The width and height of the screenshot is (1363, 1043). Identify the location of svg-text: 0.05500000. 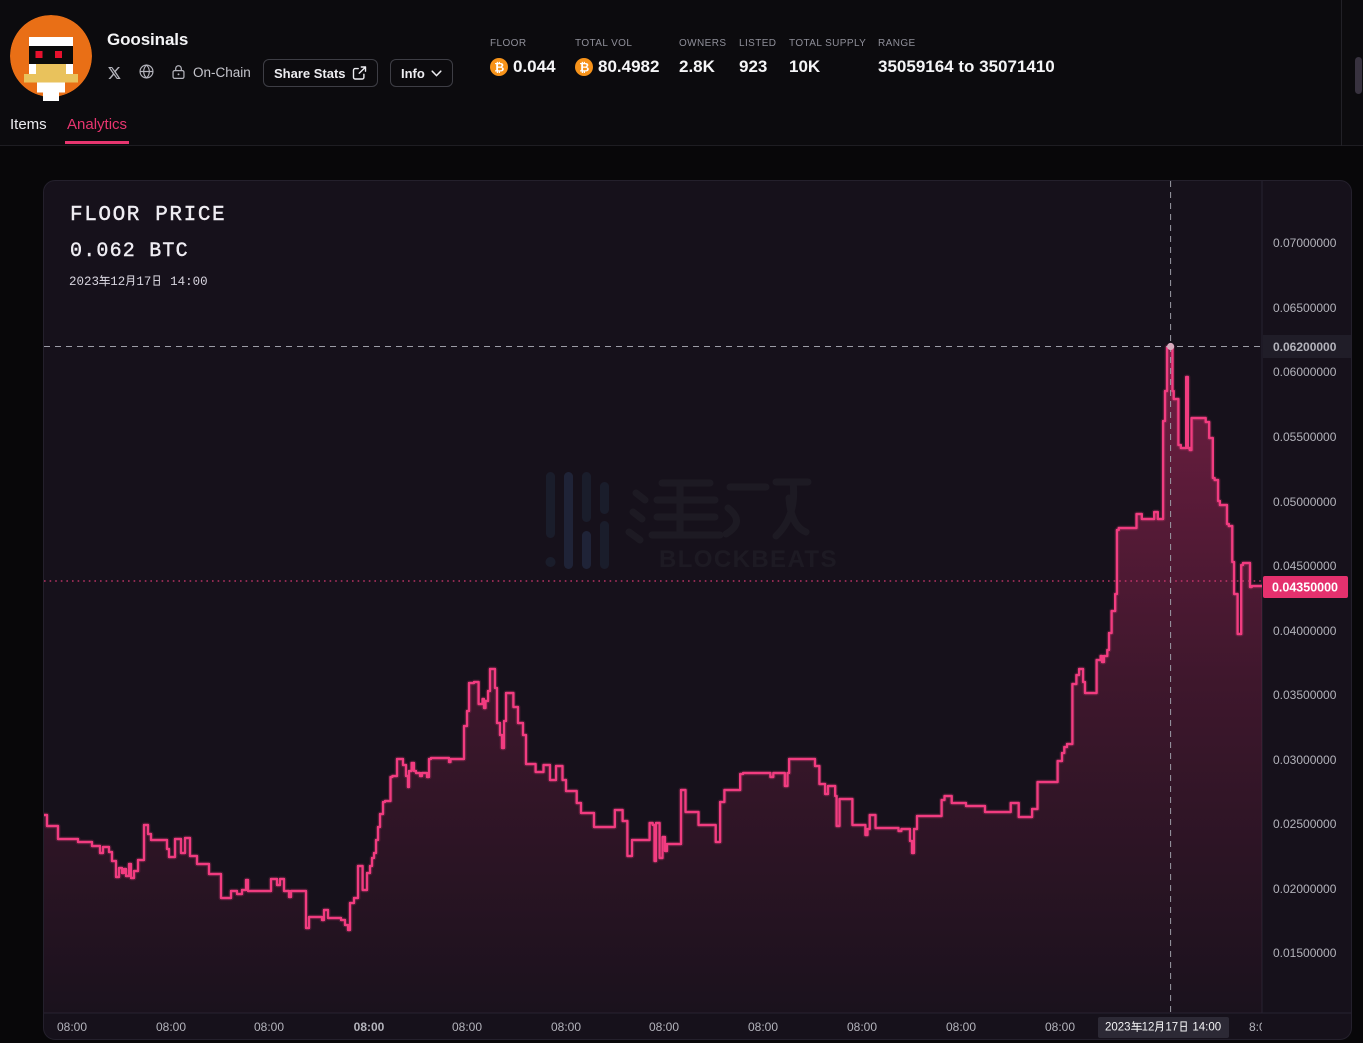
(1305, 437).